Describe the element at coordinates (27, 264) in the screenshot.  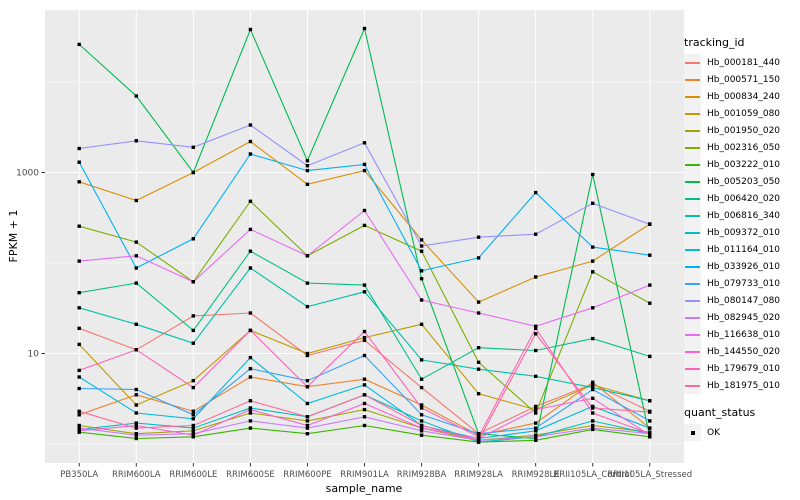
I see `y-axis-tick-labels: 1000 10` at that location.